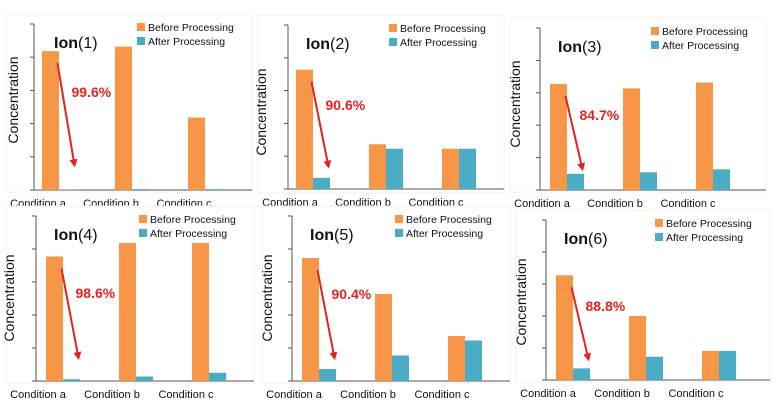 This screenshot has height=407, width=776. I want to click on panel-title: Ion(5), so click(332, 235).